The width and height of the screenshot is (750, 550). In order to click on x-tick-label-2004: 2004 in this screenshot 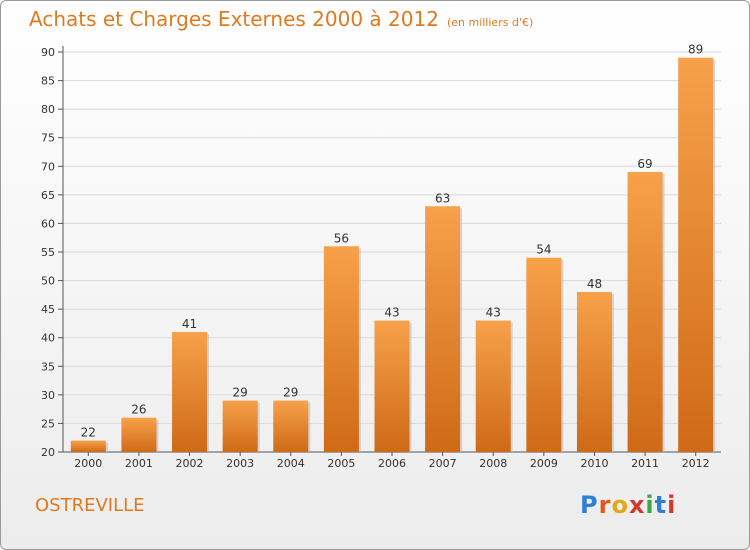, I will do `click(291, 463)`.